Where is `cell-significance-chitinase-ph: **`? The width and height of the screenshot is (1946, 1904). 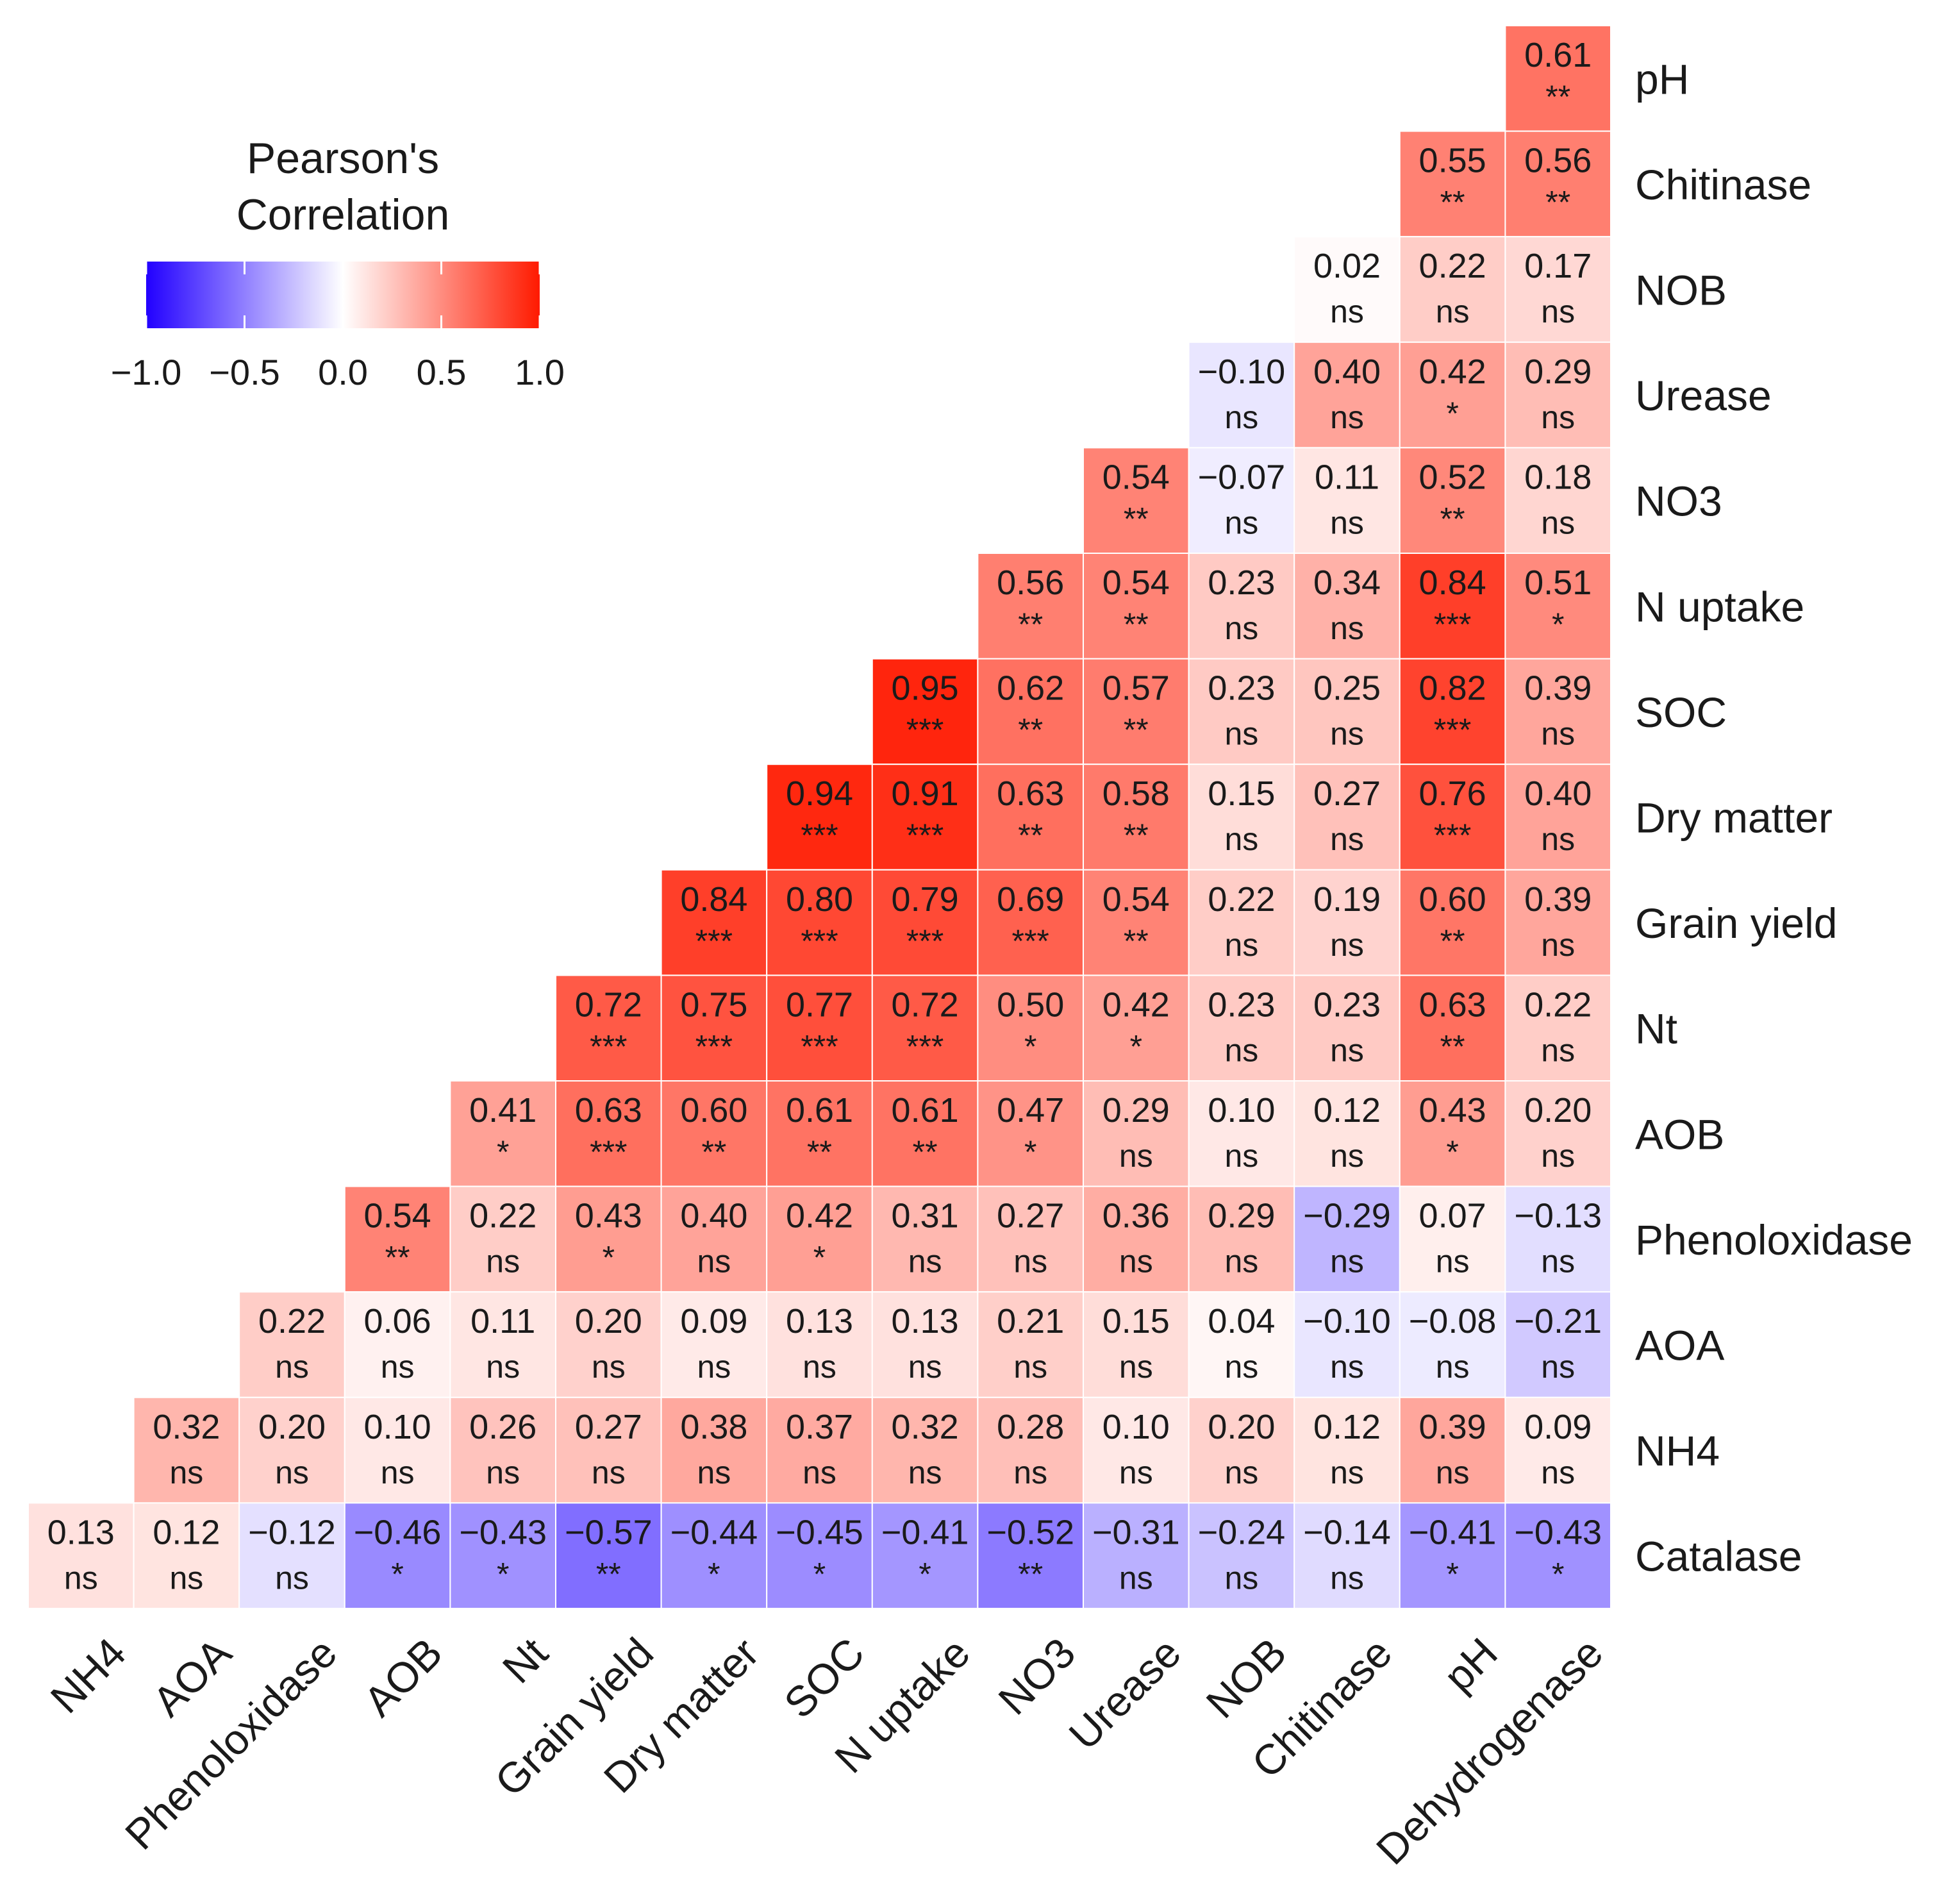 cell-significance-chitinase-ph: ** is located at coordinates (1452, 203).